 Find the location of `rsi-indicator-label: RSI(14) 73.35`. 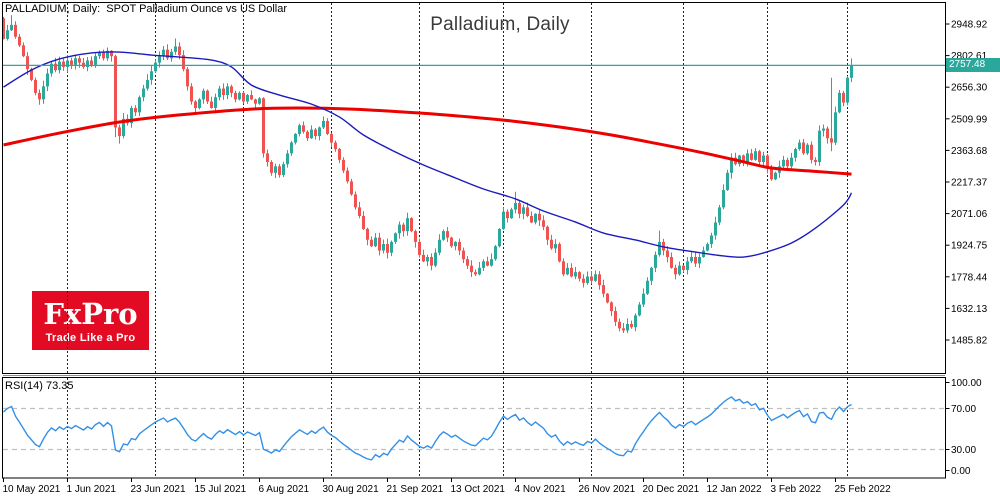

rsi-indicator-label: RSI(14) 73.35 is located at coordinates (39, 386).